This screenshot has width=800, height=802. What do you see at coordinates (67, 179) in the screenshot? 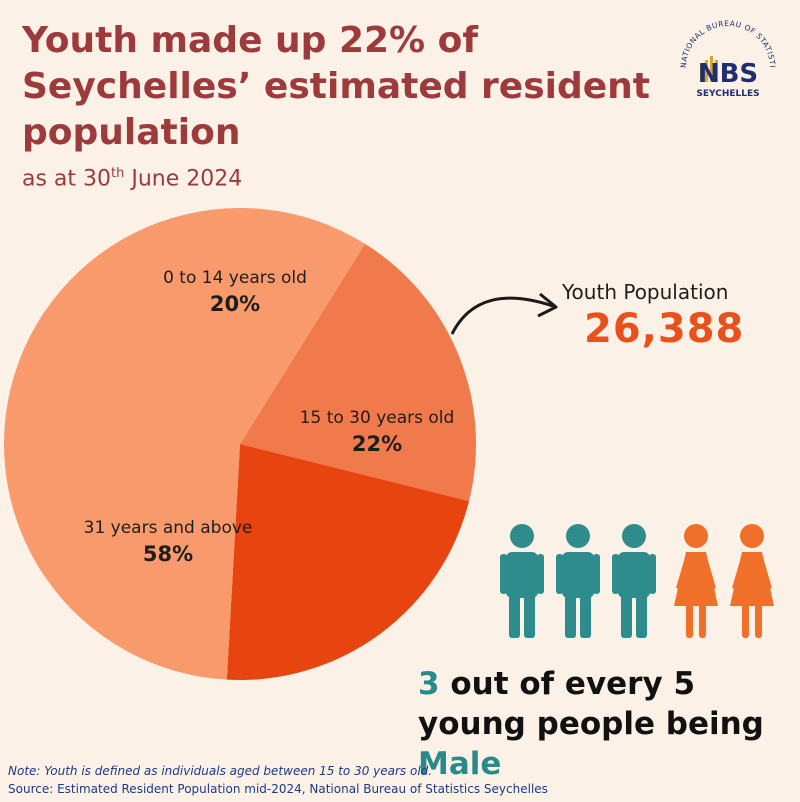
I see `subtitle-prefix: as at 30` at bounding box center [67, 179].